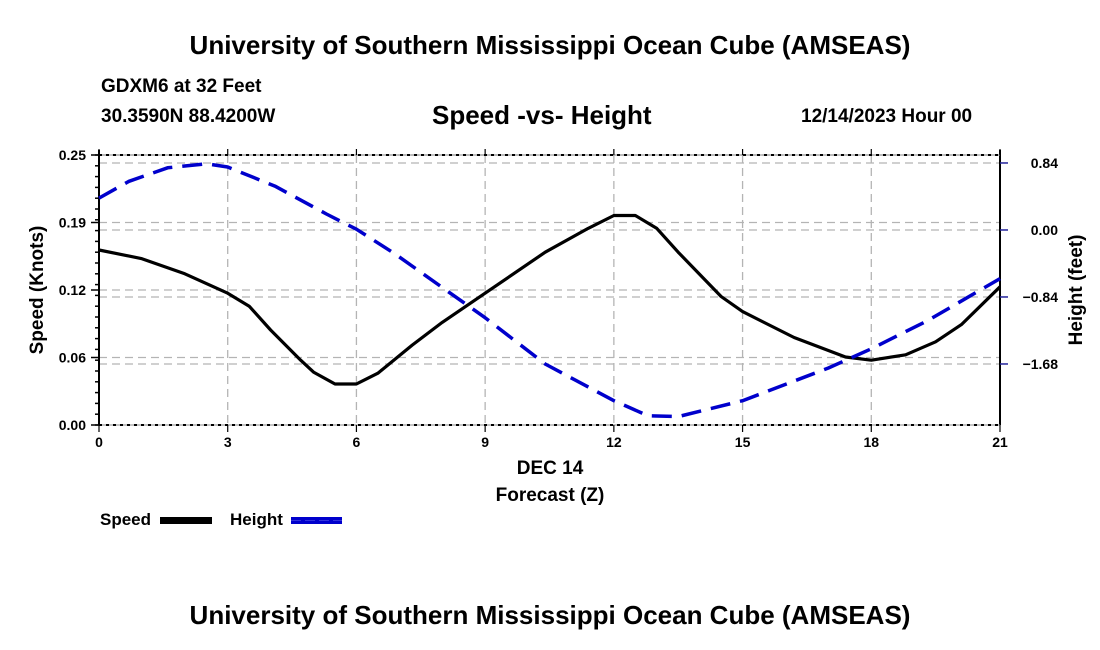  I want to click on y-tick-label: 0.12, so click(72, 290).